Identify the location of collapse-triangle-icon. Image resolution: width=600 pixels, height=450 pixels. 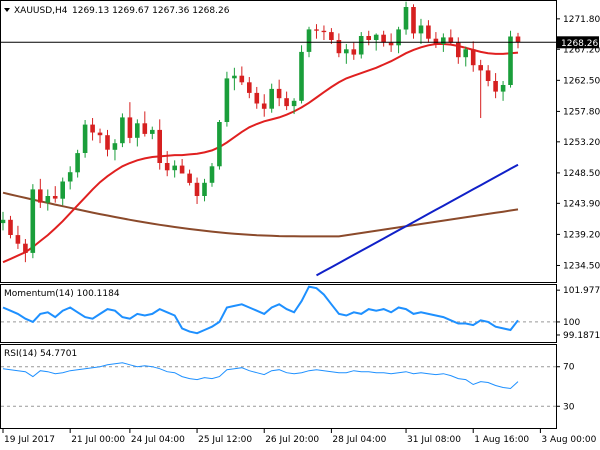
(7, 10).